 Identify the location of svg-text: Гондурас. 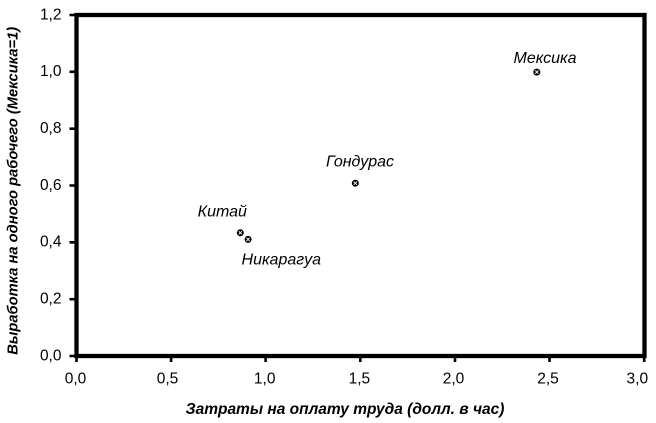
(360, 161).